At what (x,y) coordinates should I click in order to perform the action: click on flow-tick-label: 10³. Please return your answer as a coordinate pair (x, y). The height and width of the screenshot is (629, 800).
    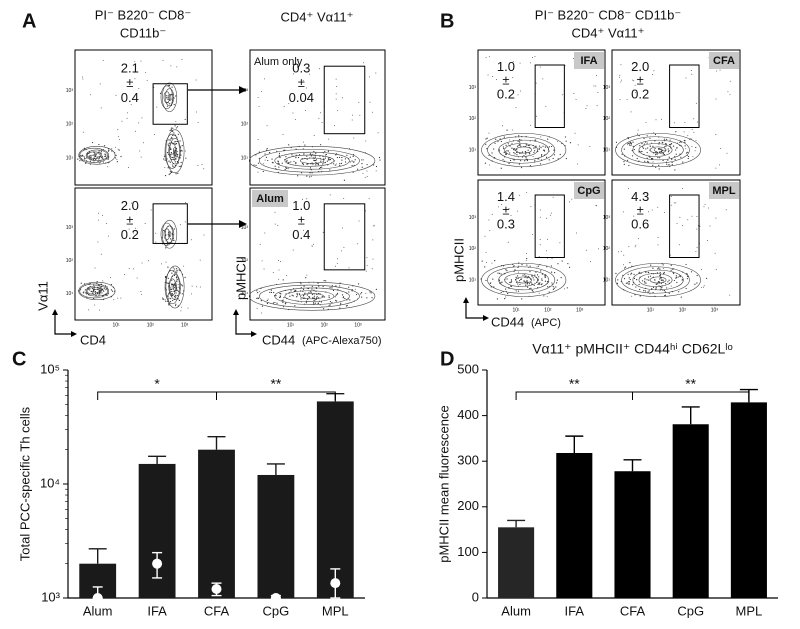
    Looking at the image, I should click on (70, 228).